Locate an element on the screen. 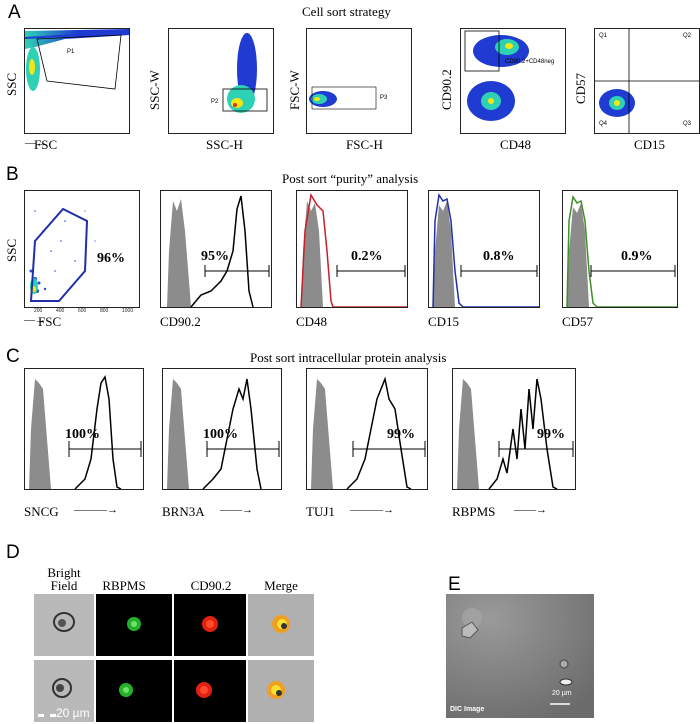 The image size is (700, 724). a1-ylabel: SSC is located at coordinates (11, 84).